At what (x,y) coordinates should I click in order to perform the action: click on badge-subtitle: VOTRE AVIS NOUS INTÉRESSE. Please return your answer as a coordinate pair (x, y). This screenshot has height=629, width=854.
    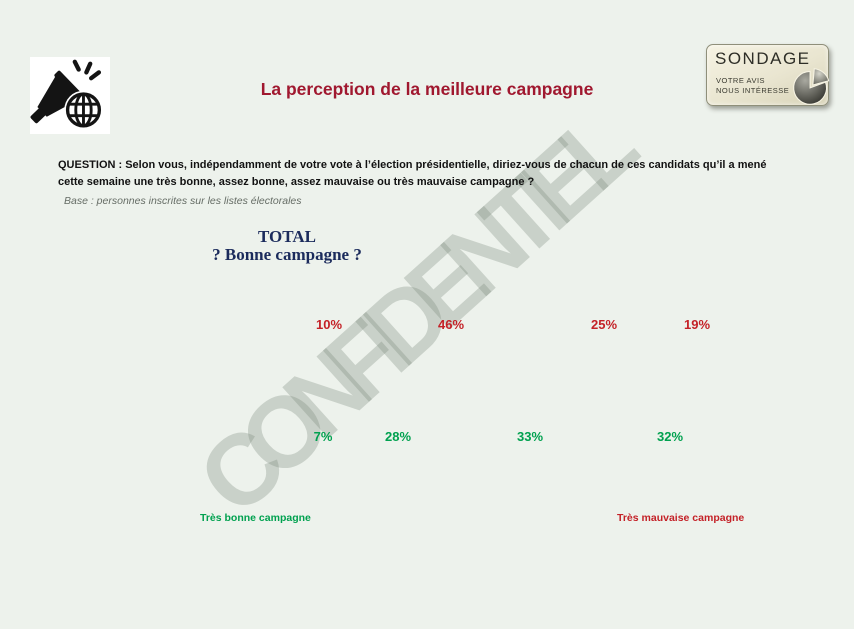
    Looking at the image, I should click on (752, 86).